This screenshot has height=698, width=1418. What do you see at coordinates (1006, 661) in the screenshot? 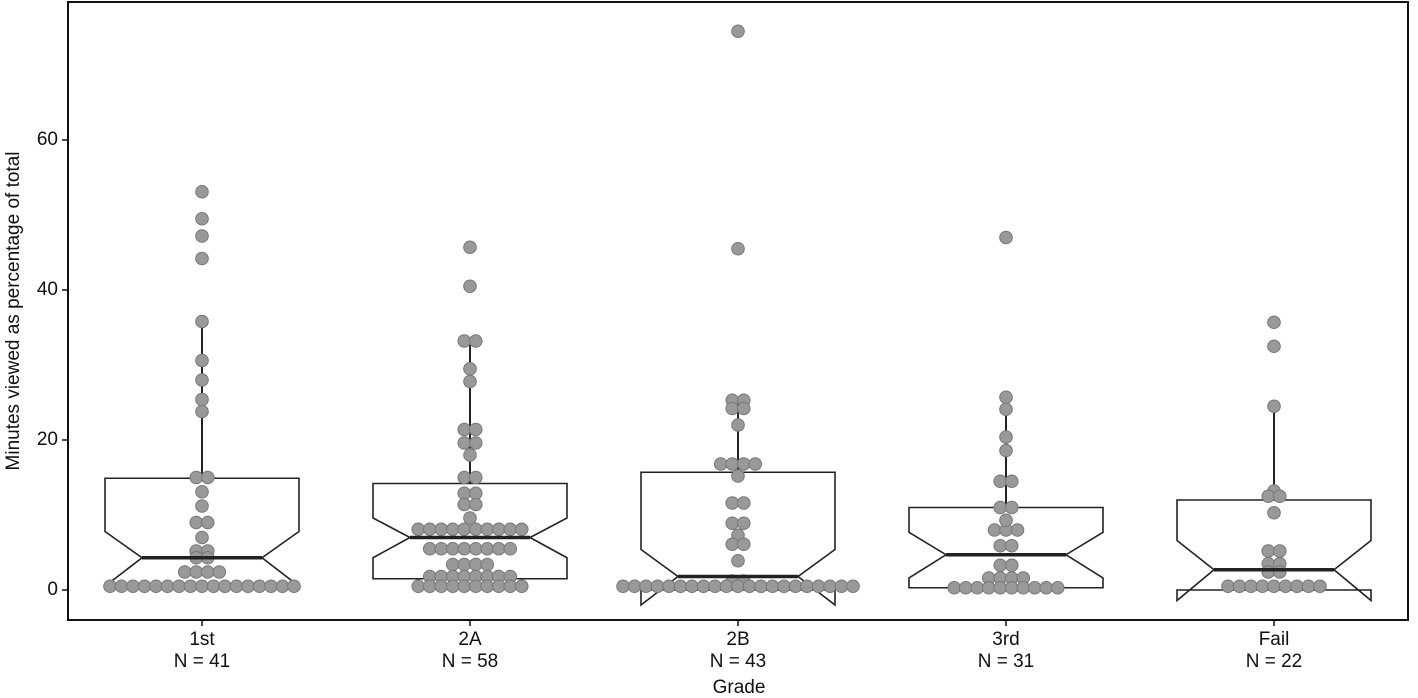
I see `n-label: N = 31` at bounding box center [1006, 661].